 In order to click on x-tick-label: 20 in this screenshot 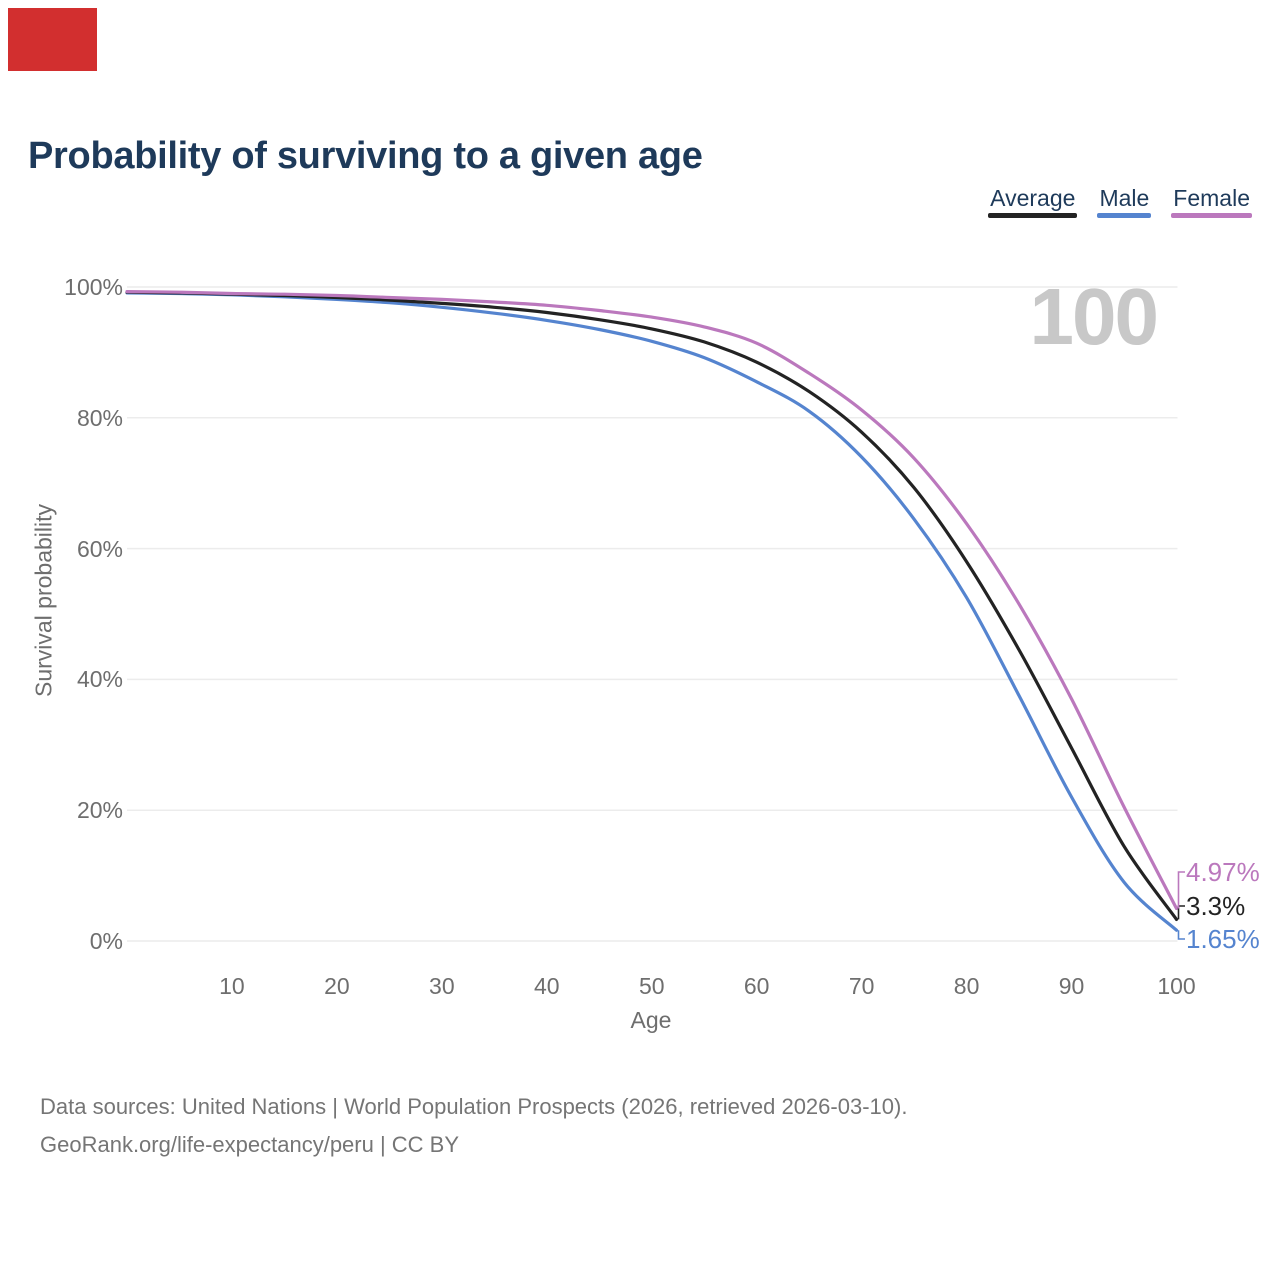, I will do `click(337, 986)`.